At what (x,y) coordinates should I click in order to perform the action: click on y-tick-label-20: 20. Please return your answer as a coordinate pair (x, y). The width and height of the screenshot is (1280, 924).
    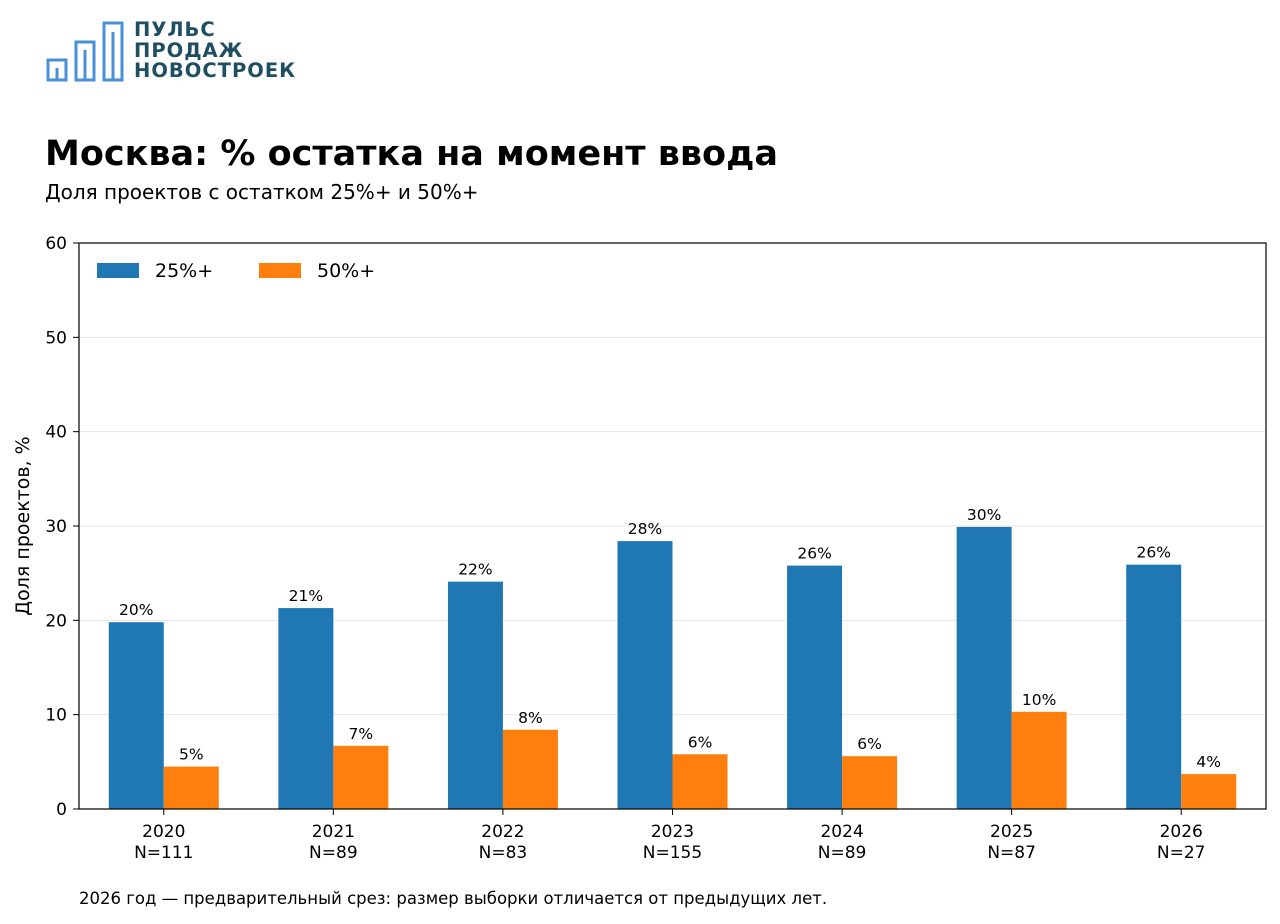
    Looking at the image, I should click on (56, 621).